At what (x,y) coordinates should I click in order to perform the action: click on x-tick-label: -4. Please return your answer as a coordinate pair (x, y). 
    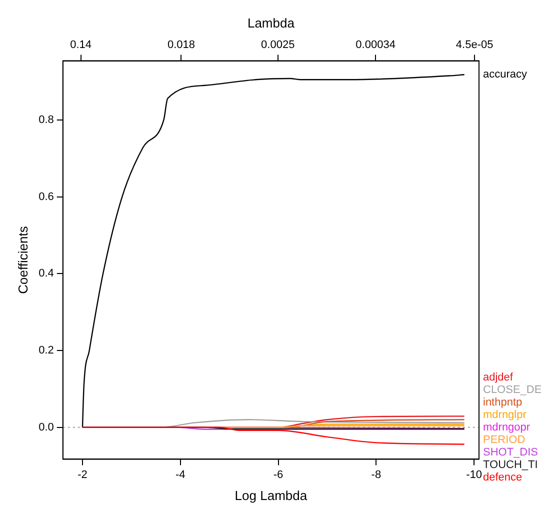
    Looking at the image, I should click on (180, 474).